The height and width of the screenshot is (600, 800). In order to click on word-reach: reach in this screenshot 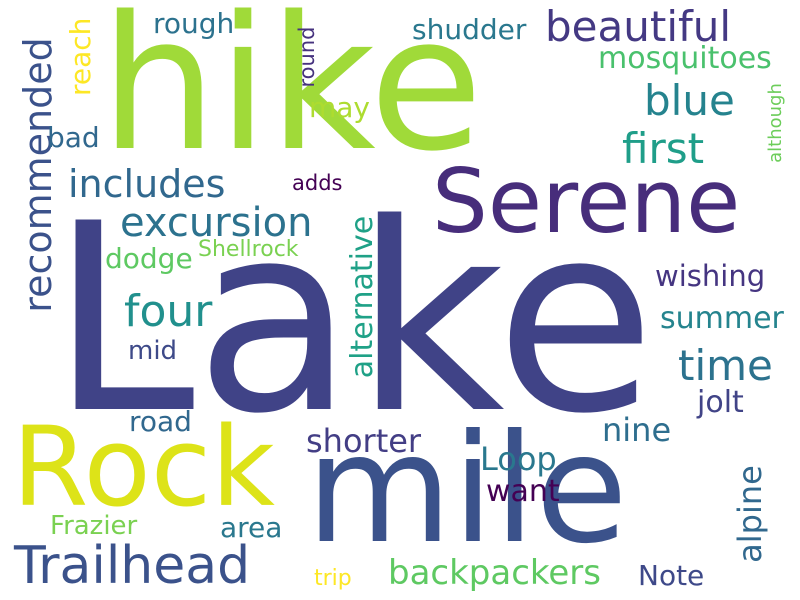, I will do `click(80, 56)`.